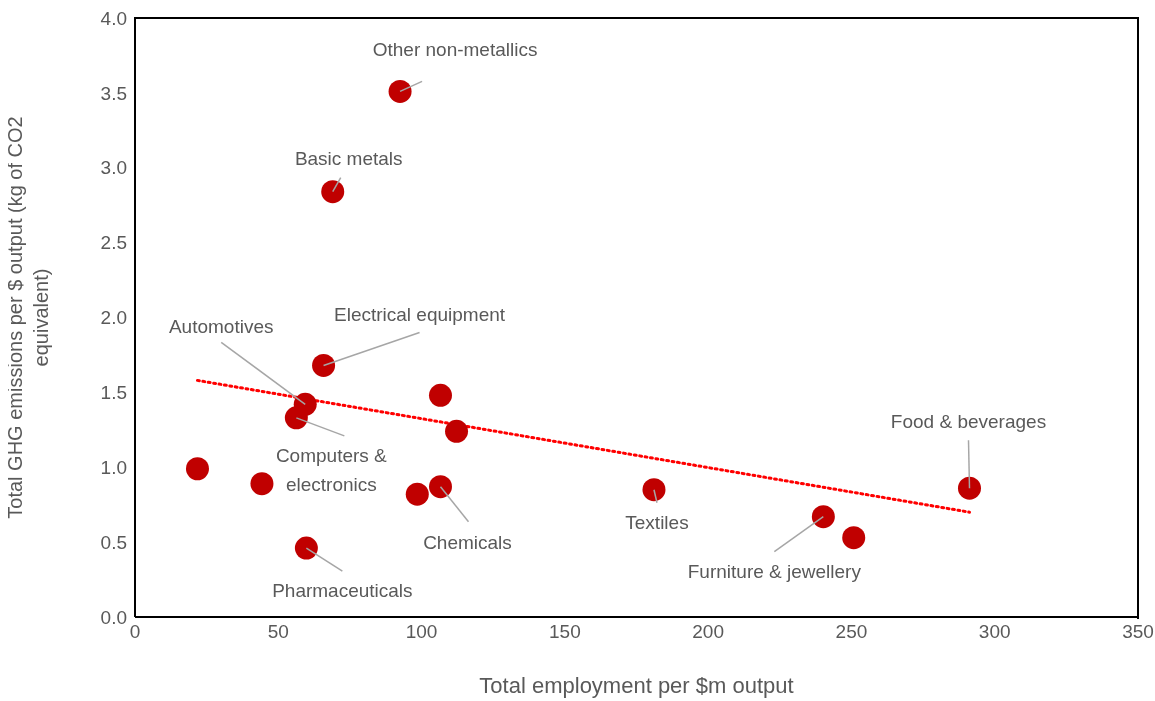 The width and height of the screenshot is (1155, 701). What do you see at coordinates (455, 49) in the screenshot?
I see `annotation: Other non-metallics` at bounding box center [455, 49].